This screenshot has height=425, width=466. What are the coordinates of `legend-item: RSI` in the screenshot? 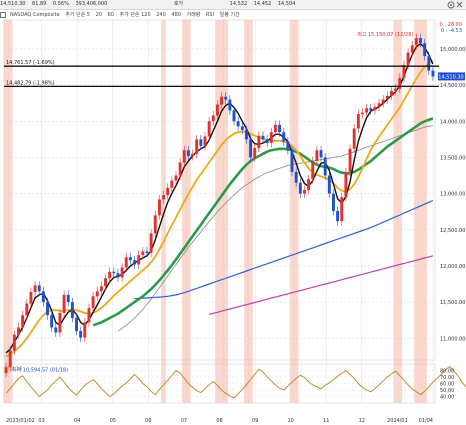 It's located at (210, 15).